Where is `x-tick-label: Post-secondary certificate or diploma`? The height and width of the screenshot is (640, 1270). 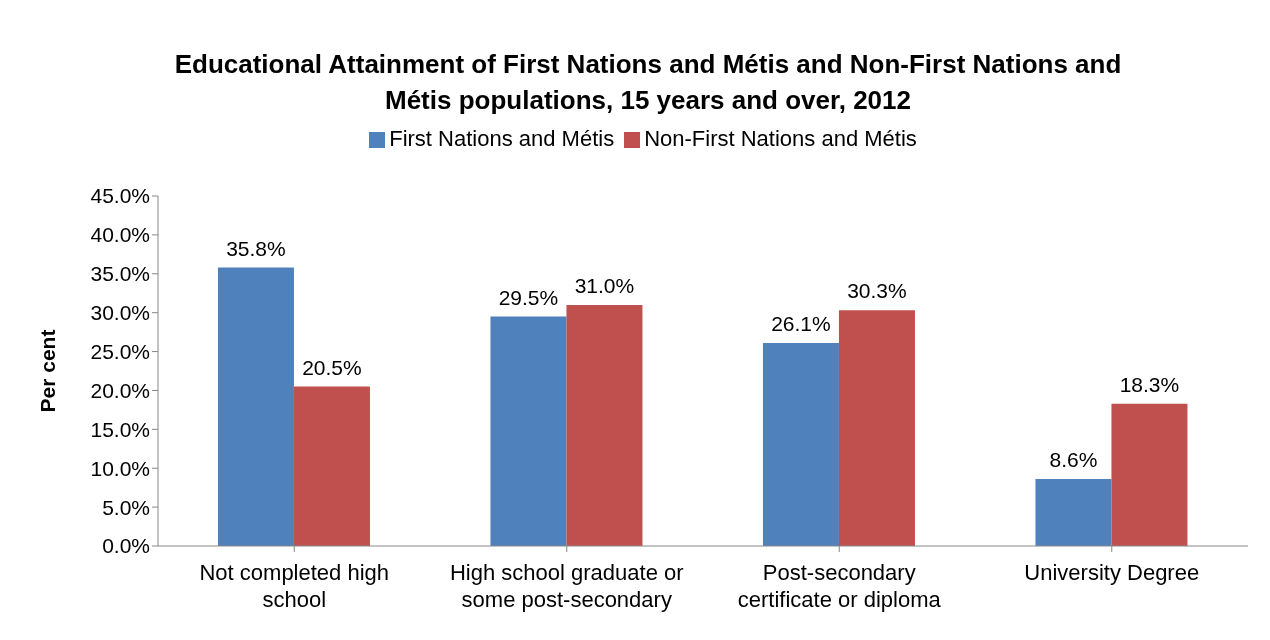
x-tick-label: Post-secondary certificate or diploma is located at coordinates (839, 586).